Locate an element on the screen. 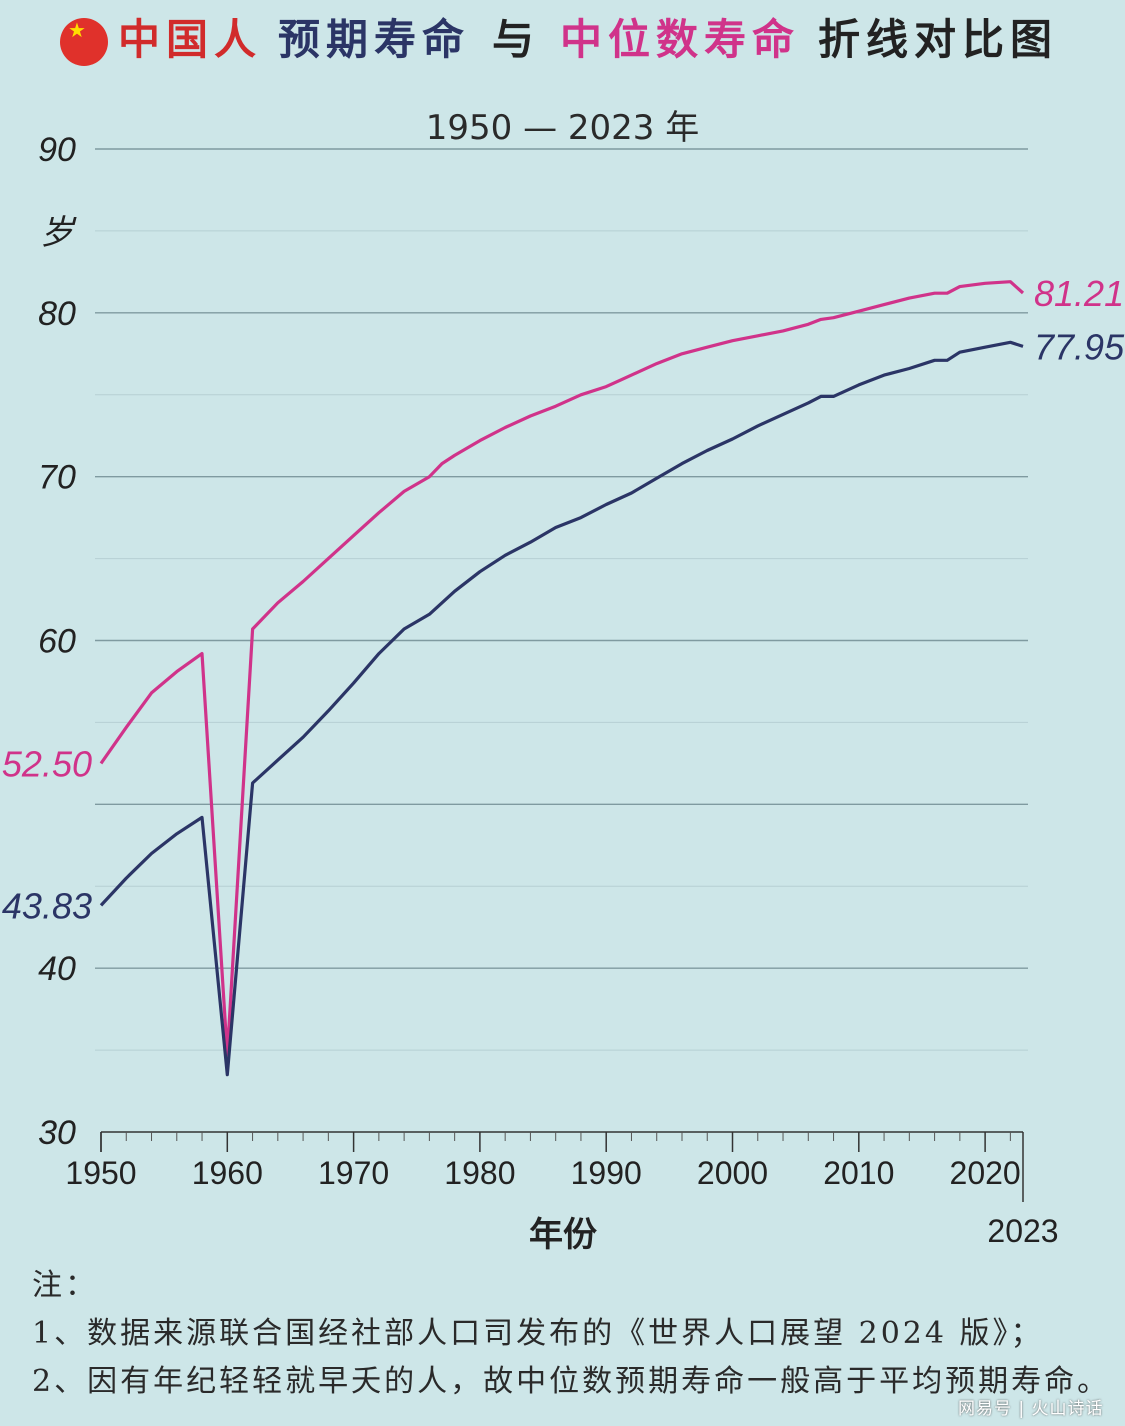  y-tick-label: 80 is located at coordinates (57, 314).